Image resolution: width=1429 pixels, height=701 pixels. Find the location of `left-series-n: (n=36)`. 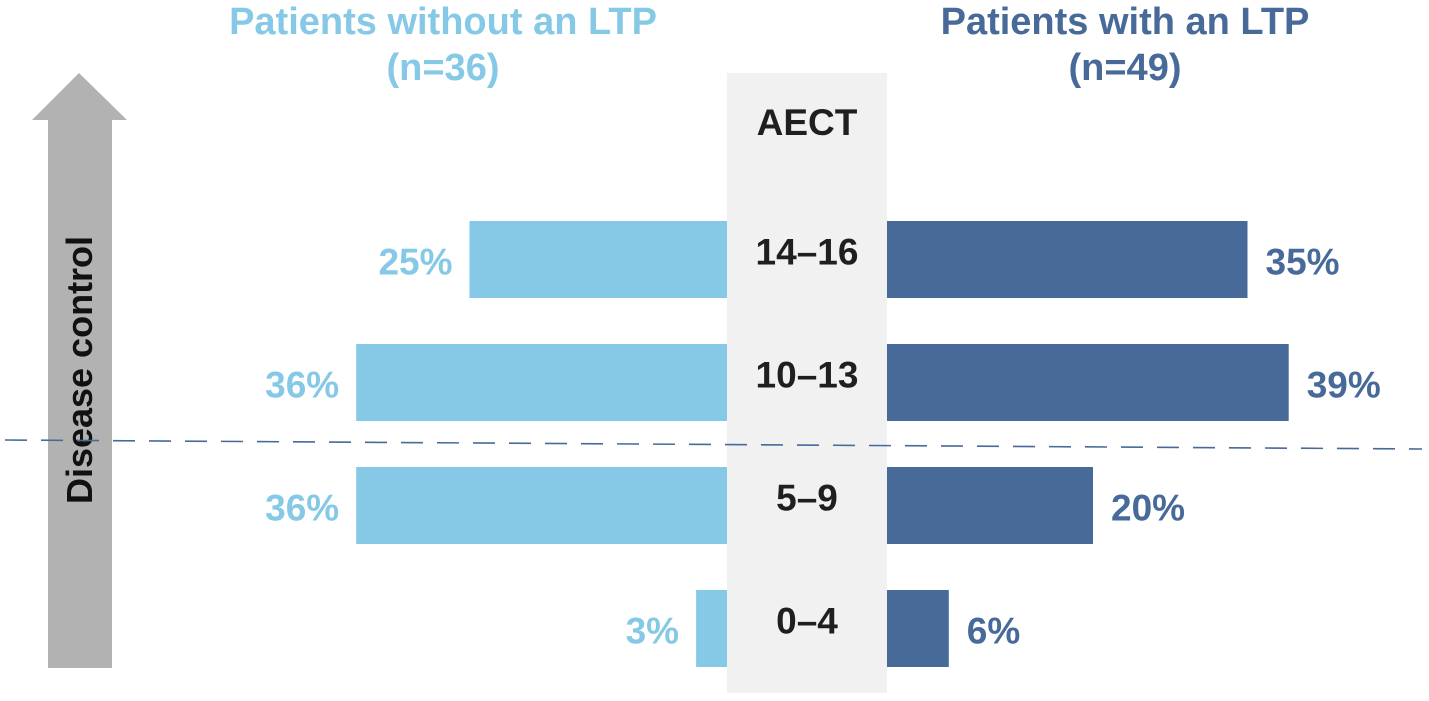

left-series-n: (n=36) is located at coordinates (443, 68).